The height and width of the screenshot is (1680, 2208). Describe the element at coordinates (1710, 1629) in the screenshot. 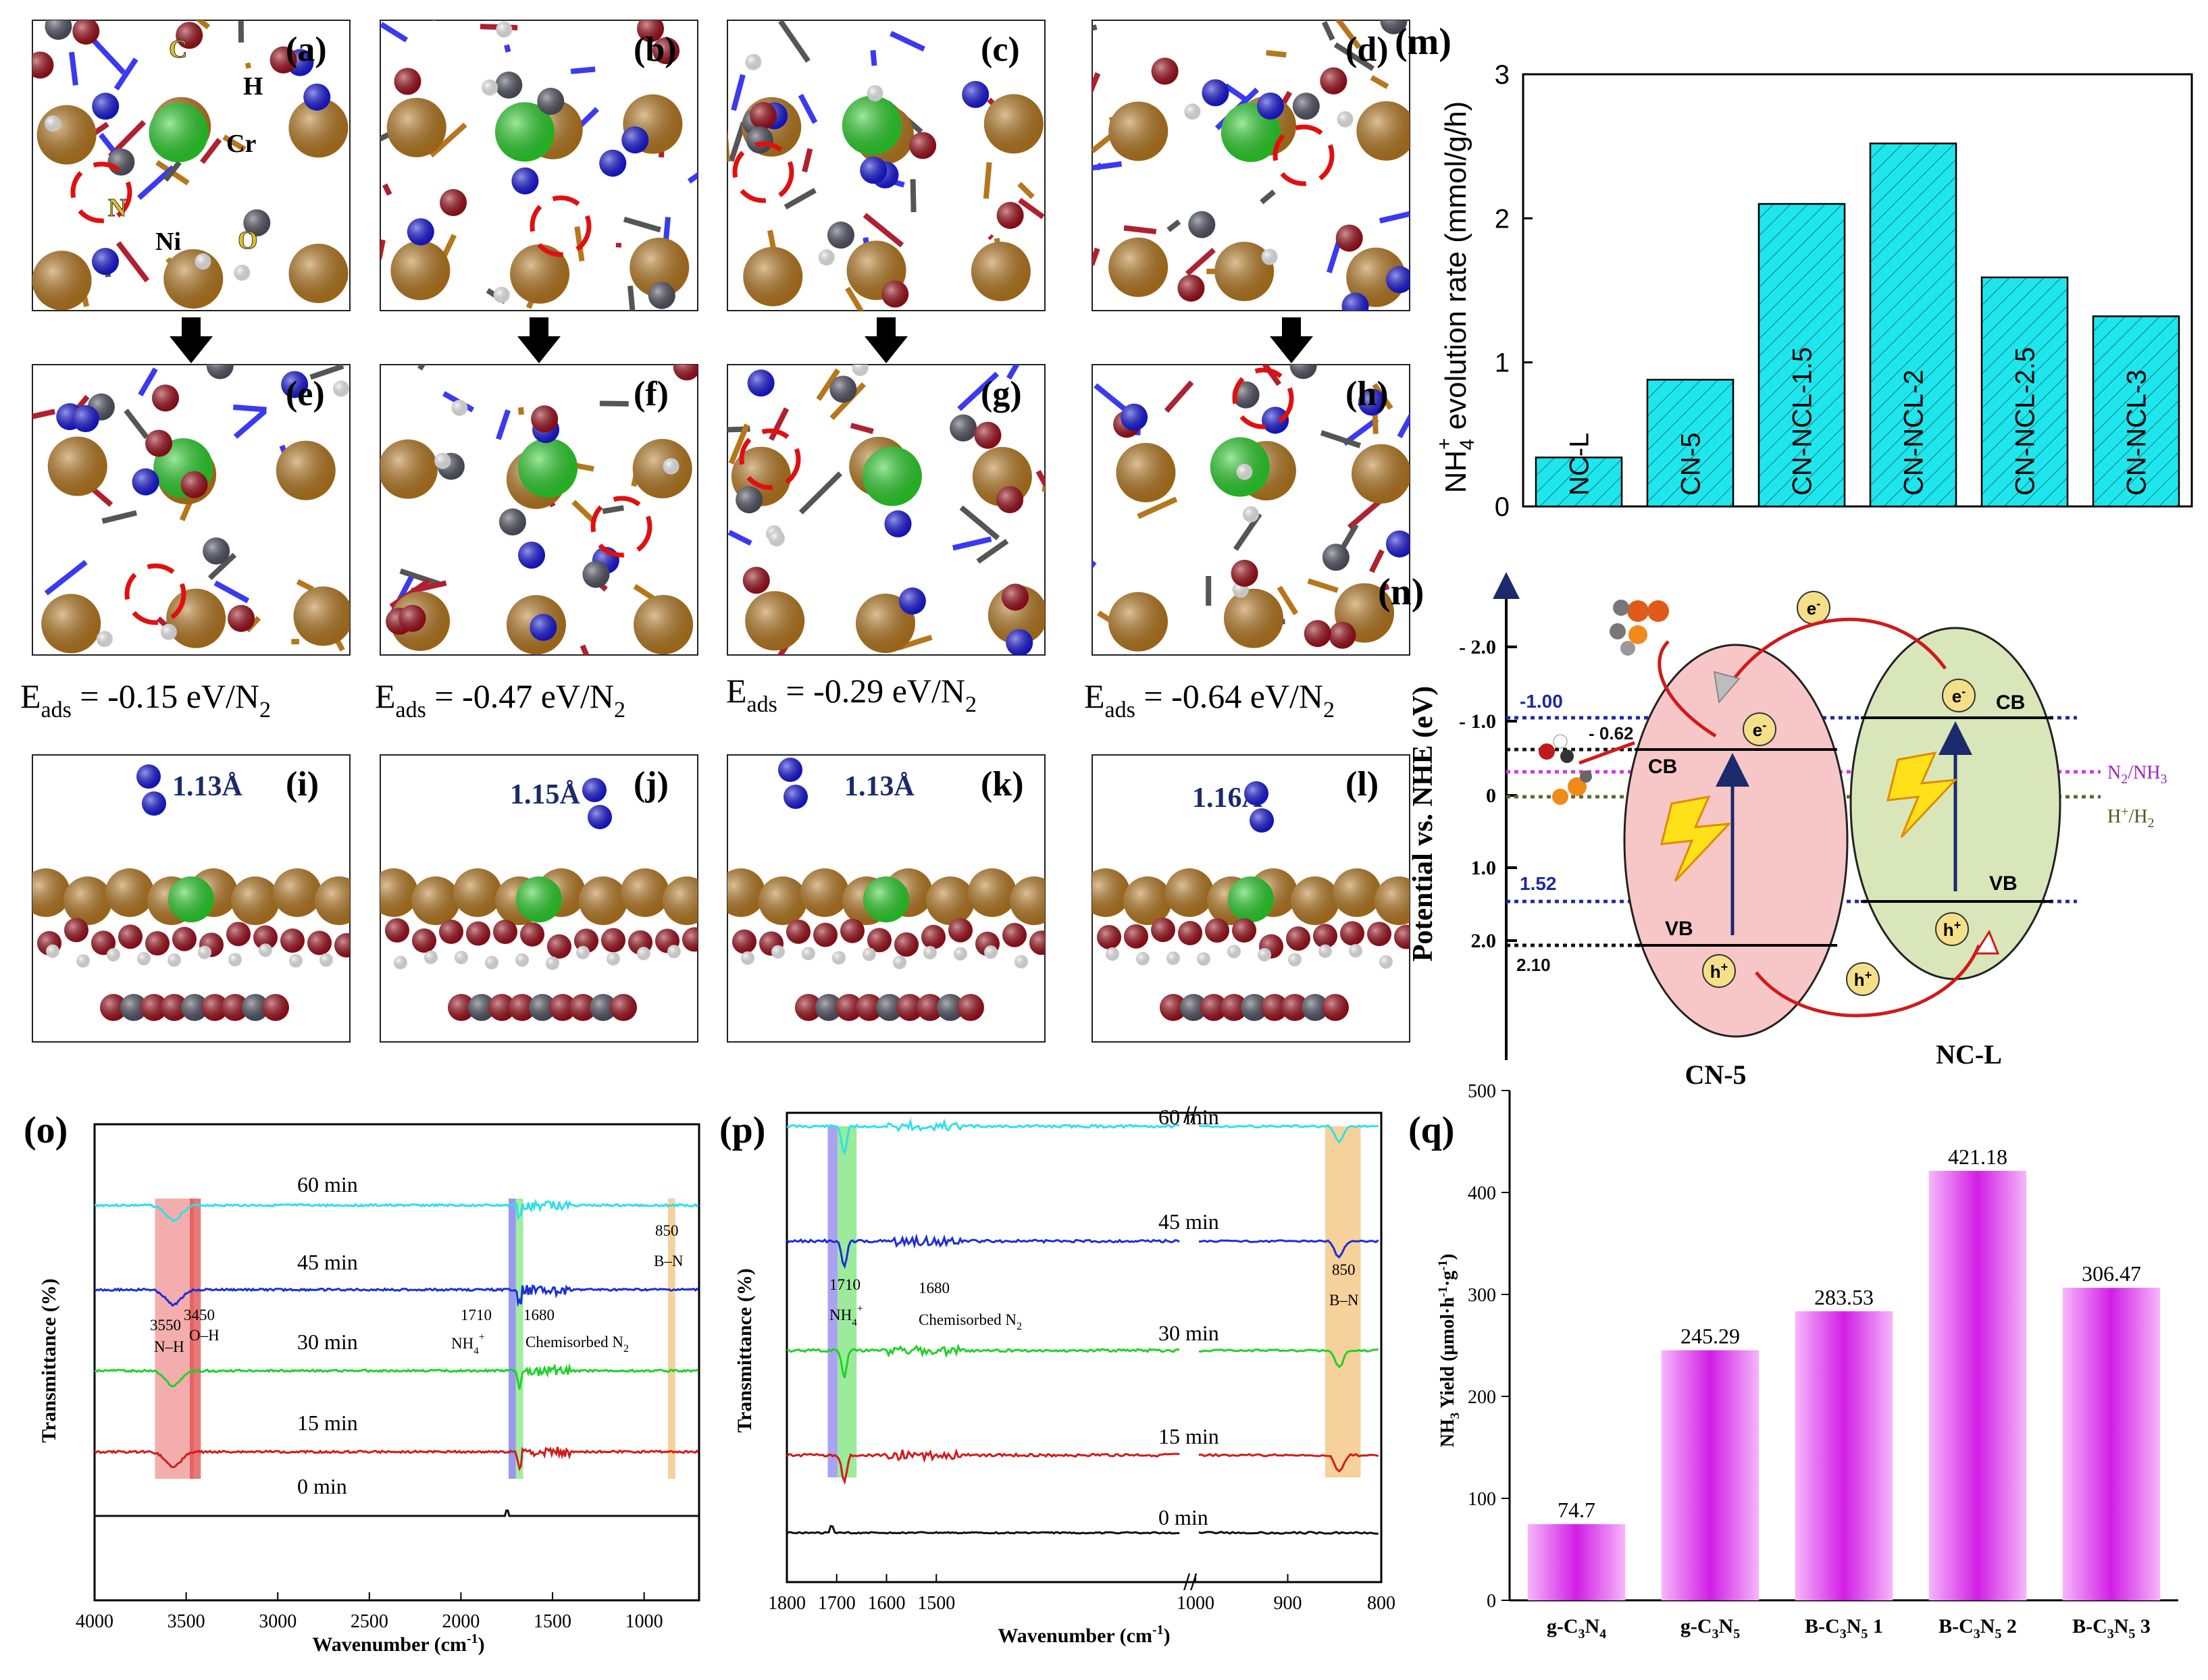

I see `bar-q-label-1: g-C3N5` at that location.